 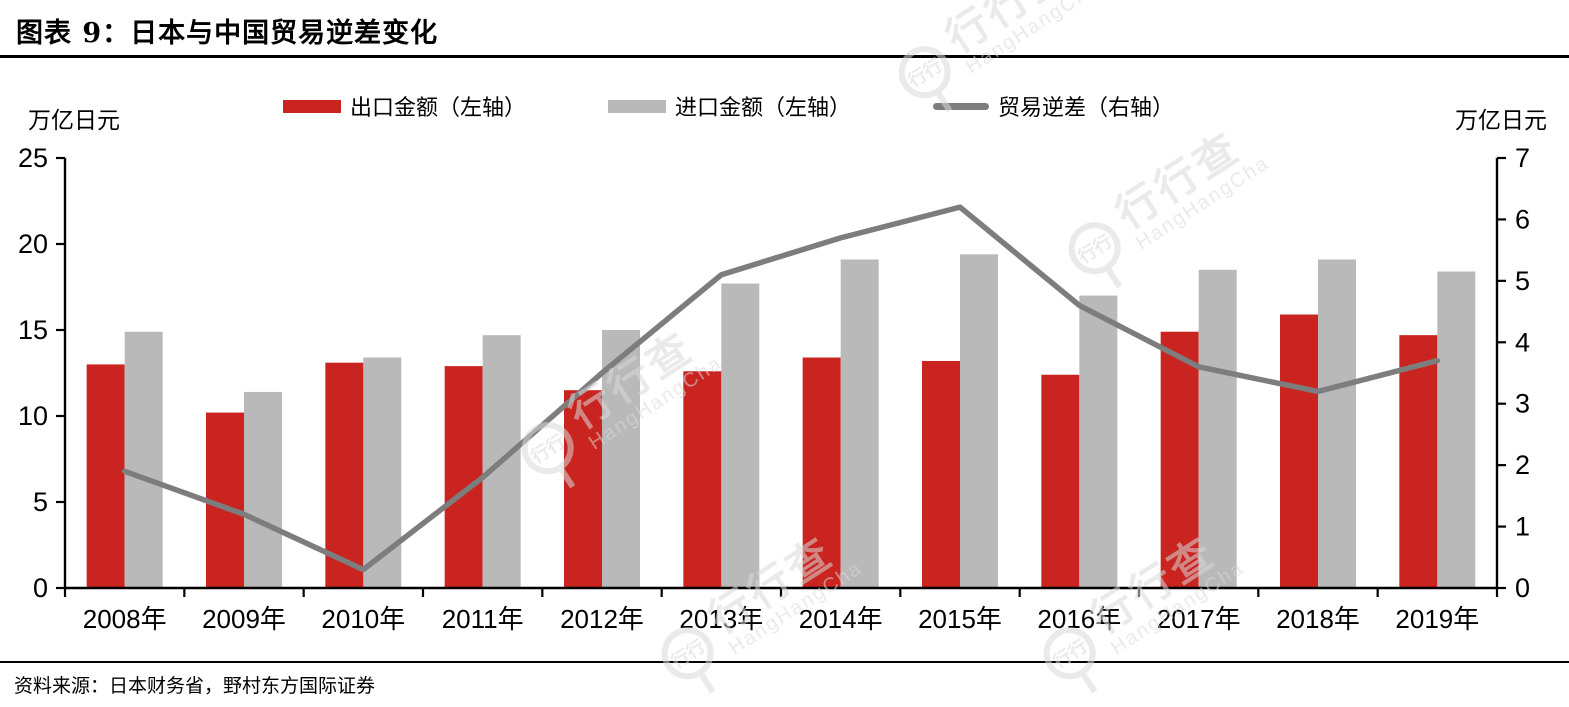 I want to click on export-bar-2018年, so click(x=1299, y=451).